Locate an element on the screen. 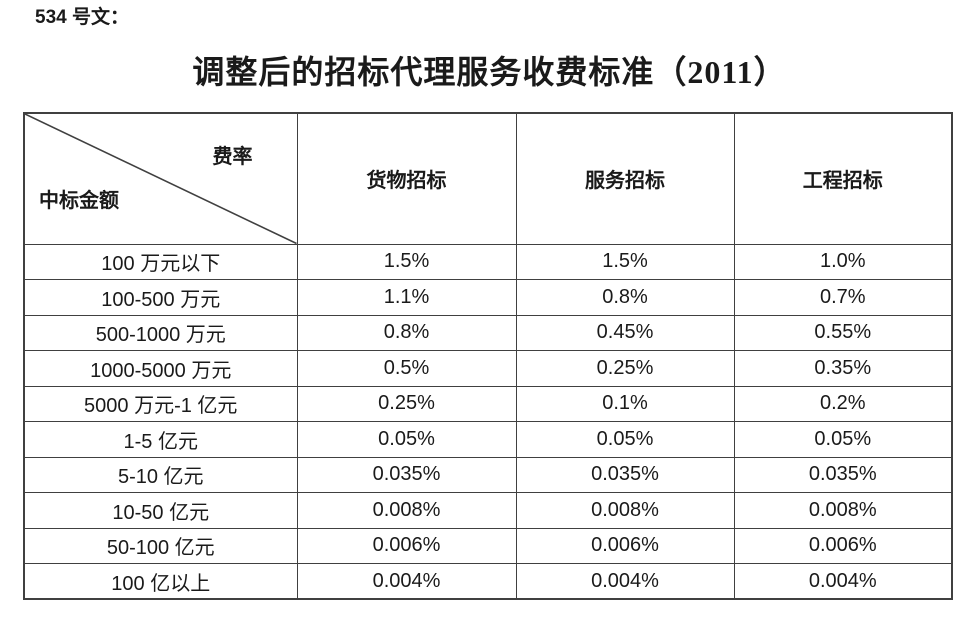  rate-cell-services: 0.035% is located at coordinates (625, 474).